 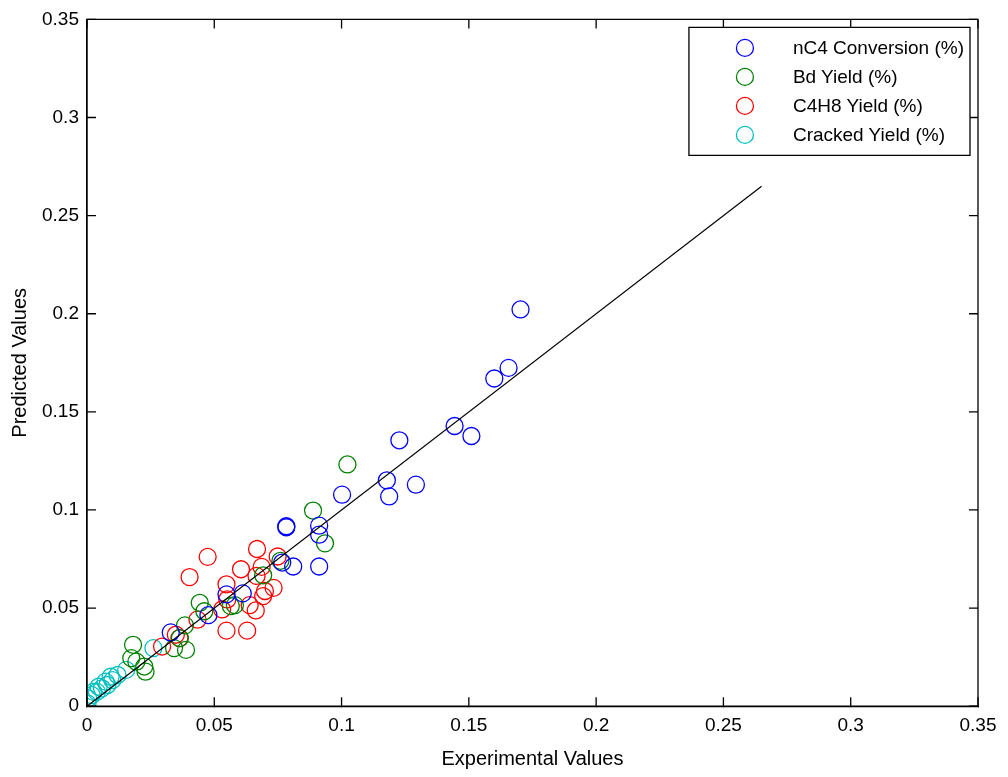 I want to click on x-tick-label: 0.1, so click(x=341, y=724).